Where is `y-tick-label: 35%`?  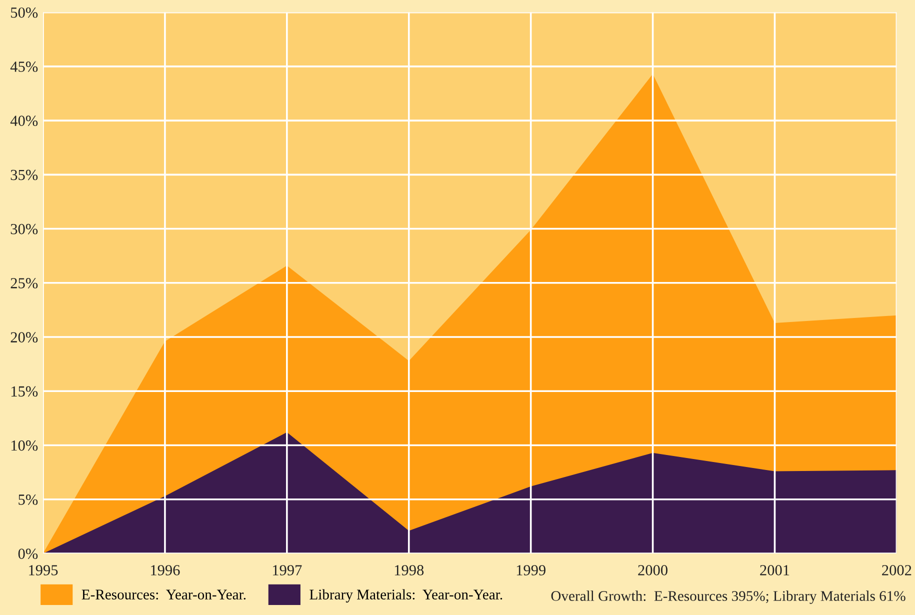 y-tick-label: 35% is located at coordinates (24, 175).